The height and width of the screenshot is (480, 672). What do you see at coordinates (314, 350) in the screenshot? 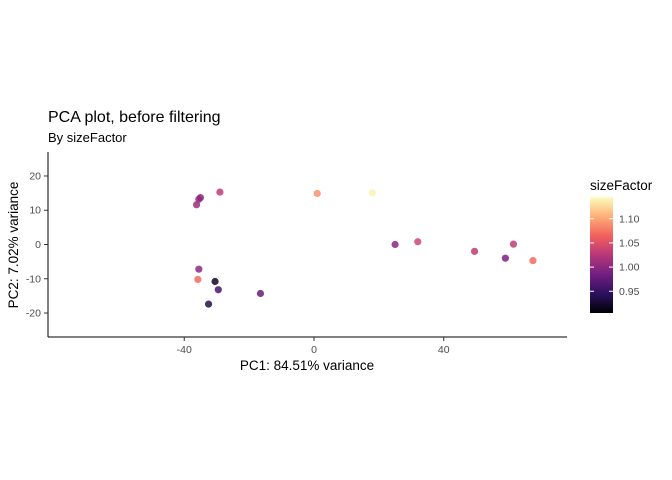
I see `x-tick-label: 0` at bounding box center [314, 350].